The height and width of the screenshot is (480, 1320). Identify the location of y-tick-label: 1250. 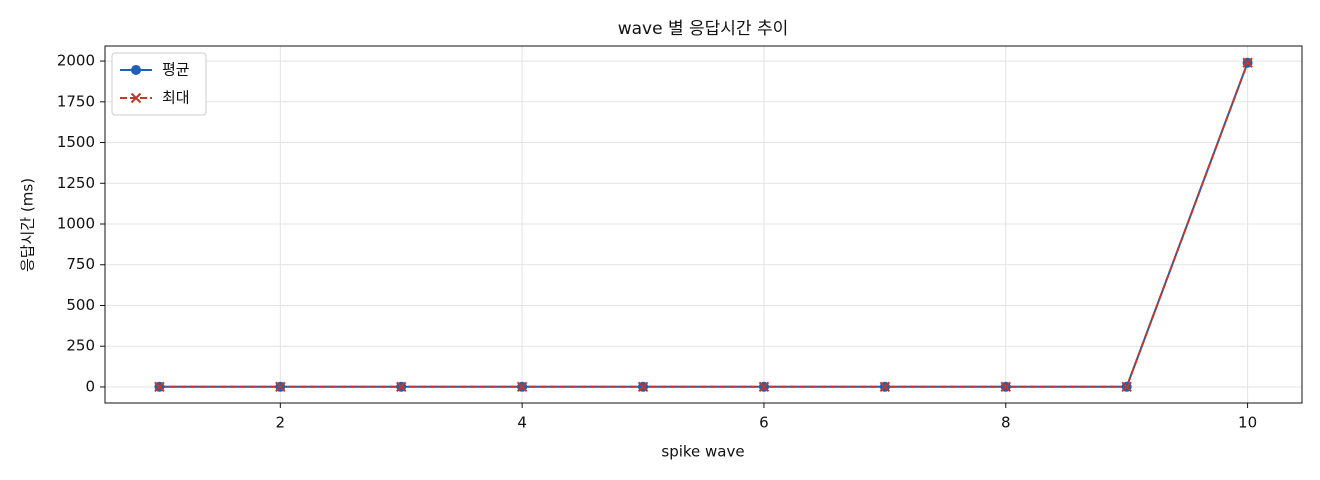
(76, 183).